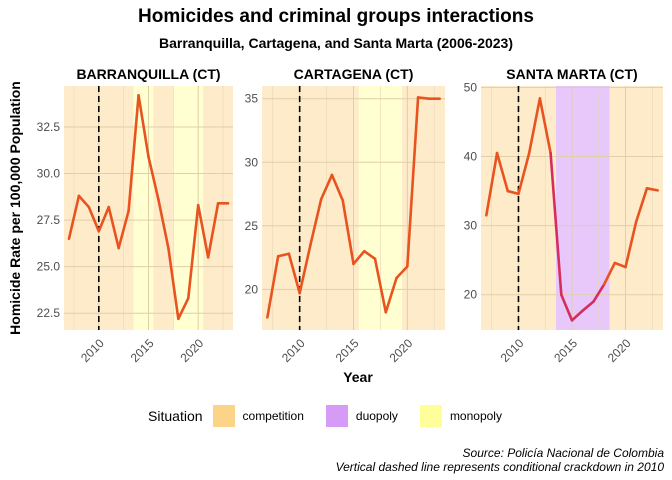 This screenshot has width=672, height=480. Describe the element at coordinates (252, 99) in the screenshot. I see `y-tick-label-cartagena: 35` at that location.